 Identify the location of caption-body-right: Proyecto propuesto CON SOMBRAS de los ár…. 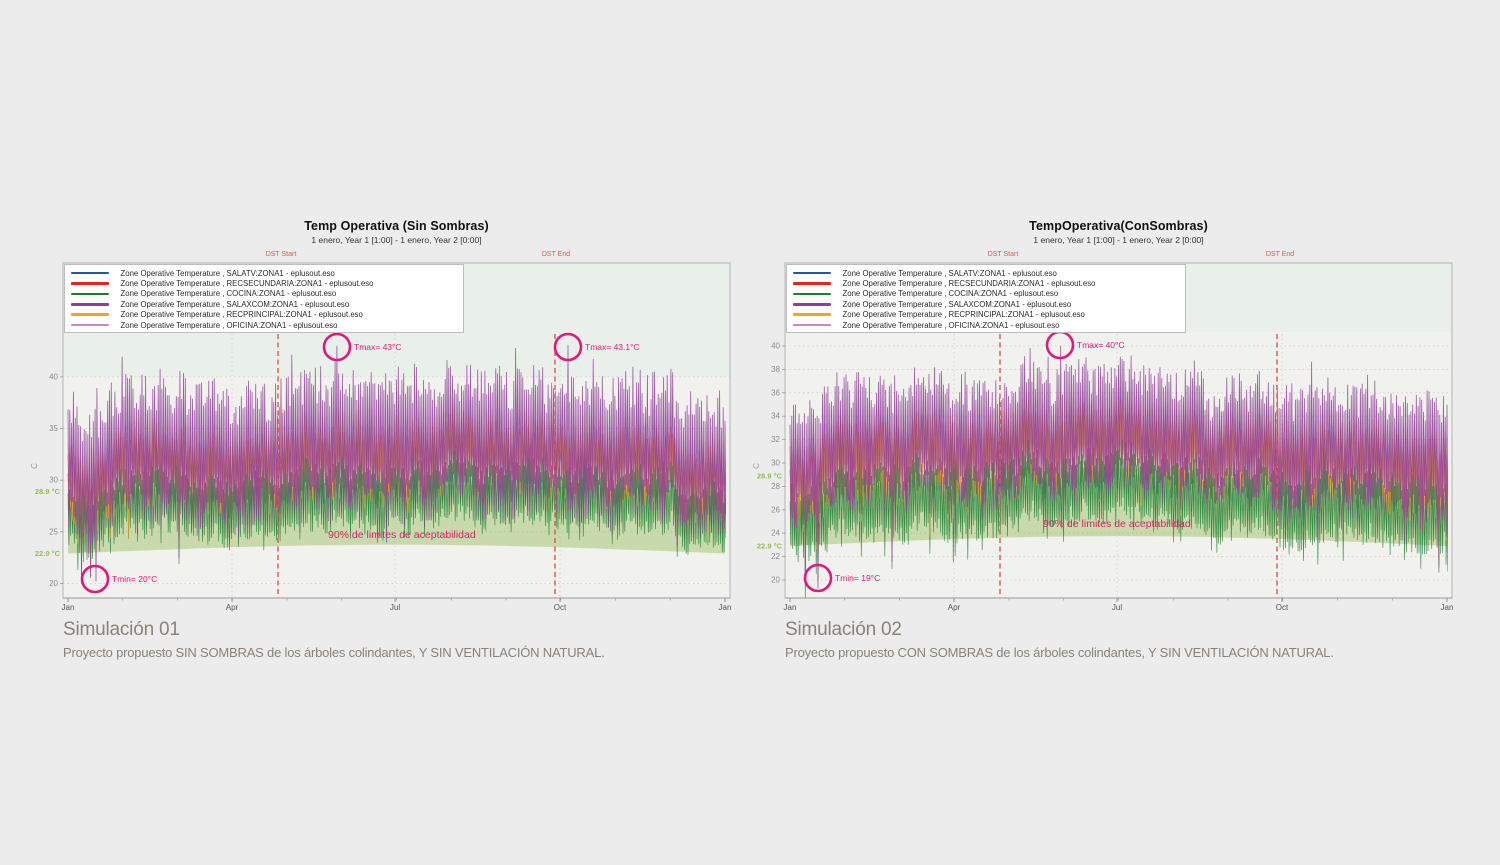
(1059, 652).